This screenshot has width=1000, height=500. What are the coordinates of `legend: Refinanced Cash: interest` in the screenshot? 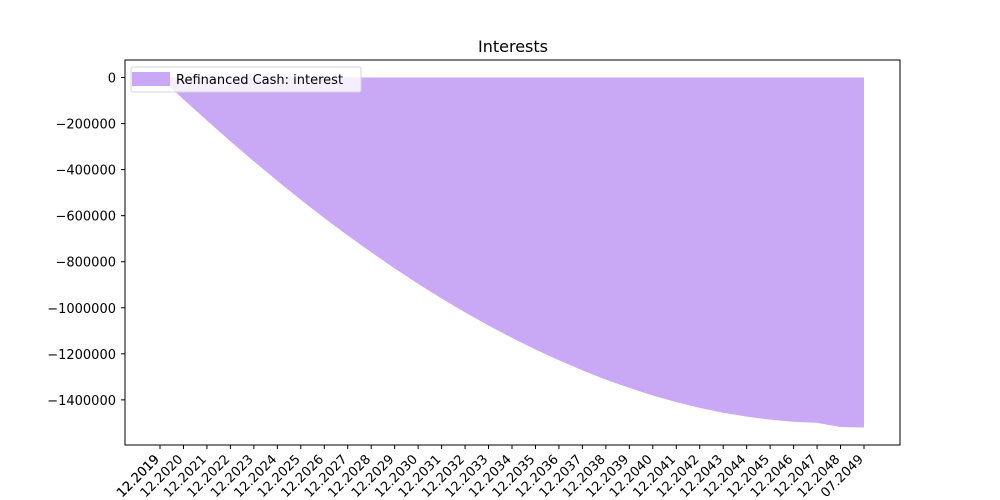 It's located at (246, 79).